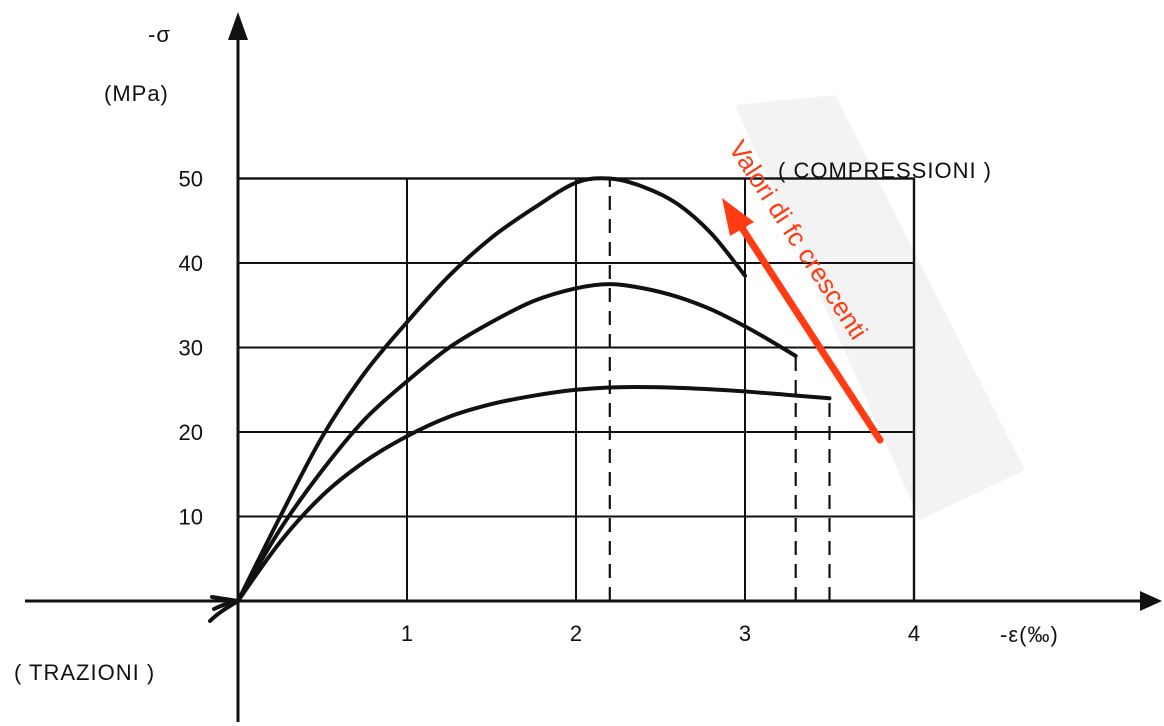  Describe the element at coordinates (191, 348) in the screenshot. I see `y-tick-label-30: 30` at that location.